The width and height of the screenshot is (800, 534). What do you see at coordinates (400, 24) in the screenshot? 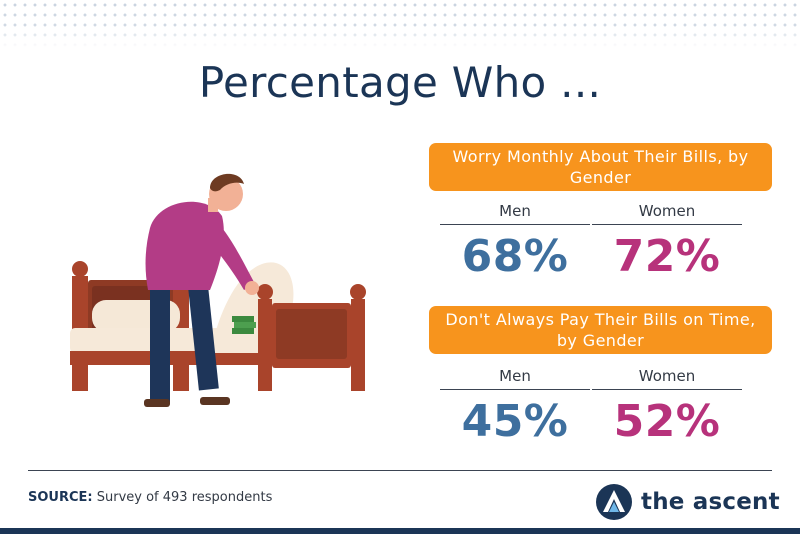
I see `dot-pattern-fade` at bounding box center [400, 24].